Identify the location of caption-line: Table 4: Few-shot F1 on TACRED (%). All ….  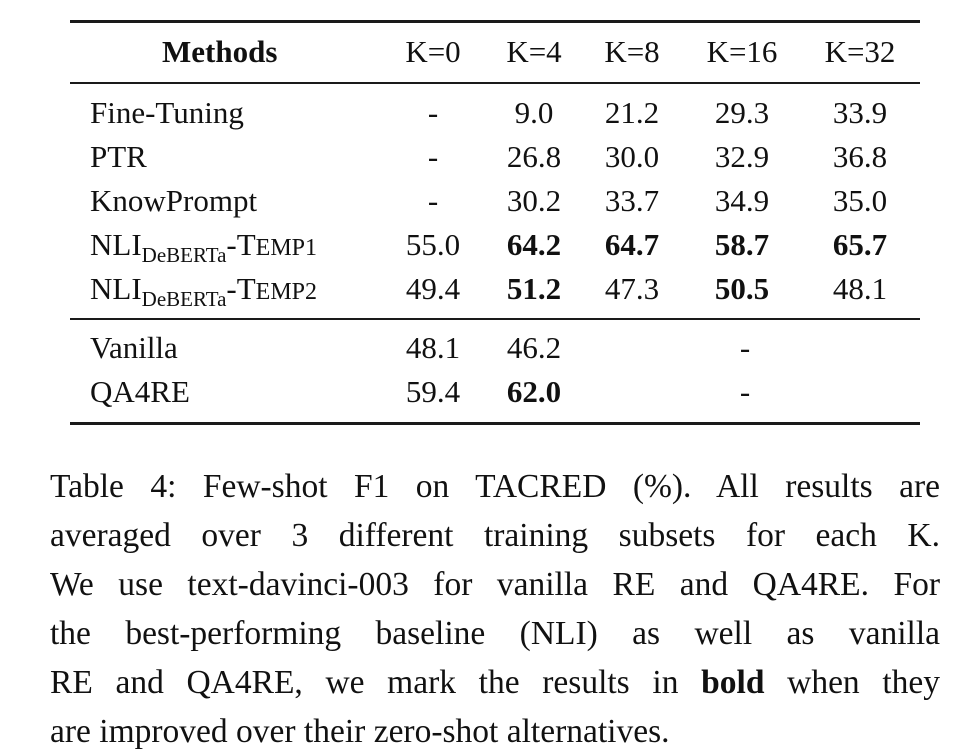
(495, 486).